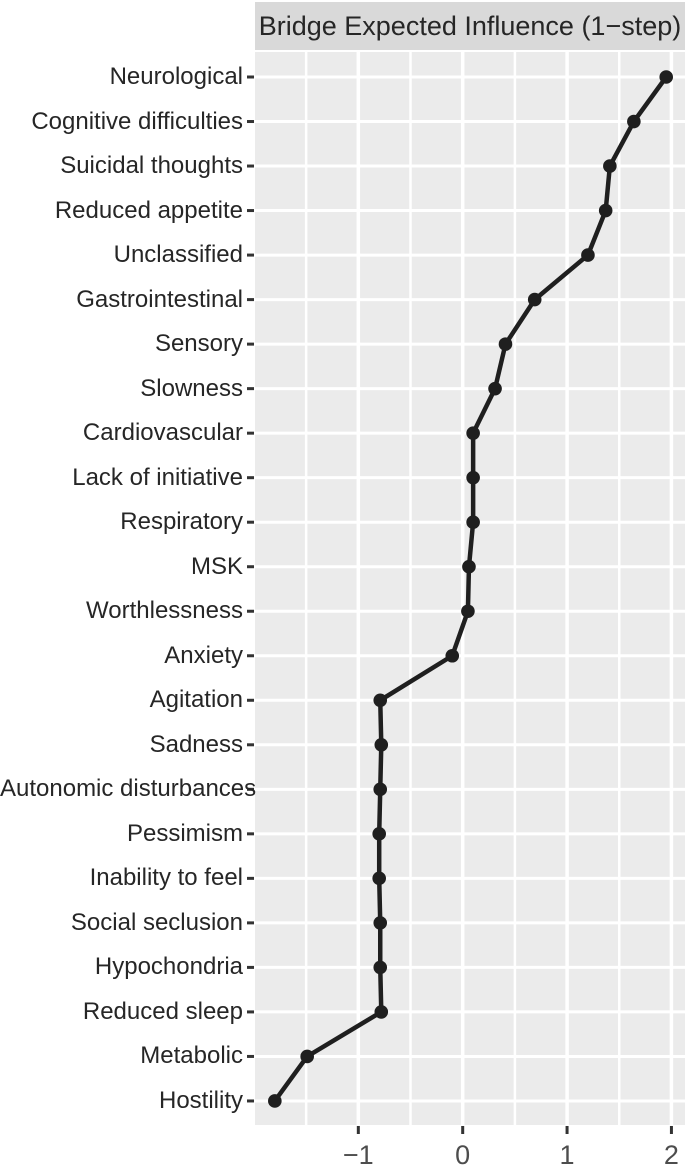 This screenshot has width=685, height=1169. I want to click on y-axis-label: Sadness, so click(196, 744).